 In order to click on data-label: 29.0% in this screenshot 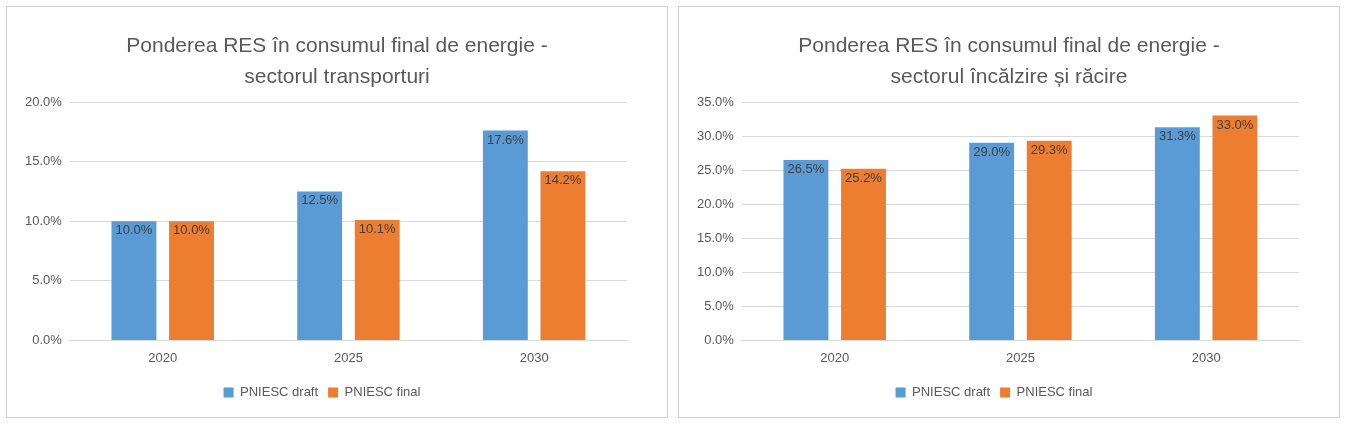, I will do `click(992, 151)`.